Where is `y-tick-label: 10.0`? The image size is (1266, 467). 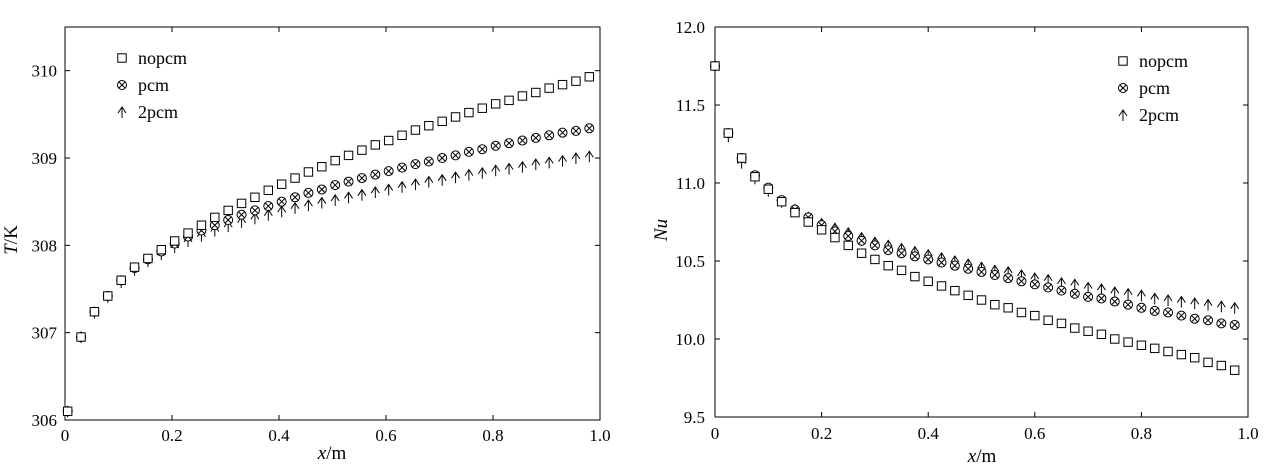
y-tick-label: 10.0 is located at coordinates (690, 339).